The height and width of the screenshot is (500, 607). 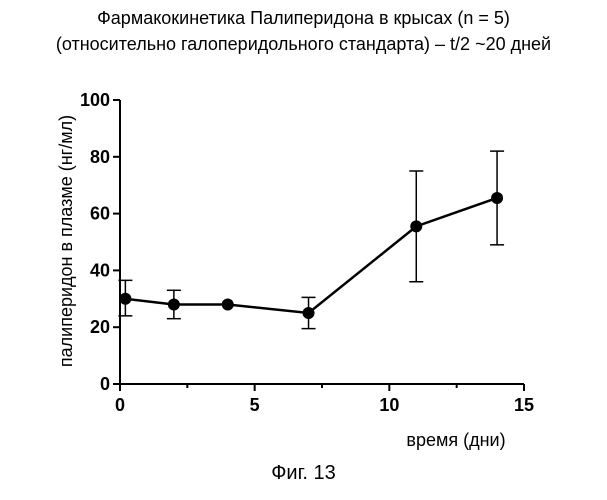 I want to click on y-tick-label-5: 100, so click(x=95, y=100).